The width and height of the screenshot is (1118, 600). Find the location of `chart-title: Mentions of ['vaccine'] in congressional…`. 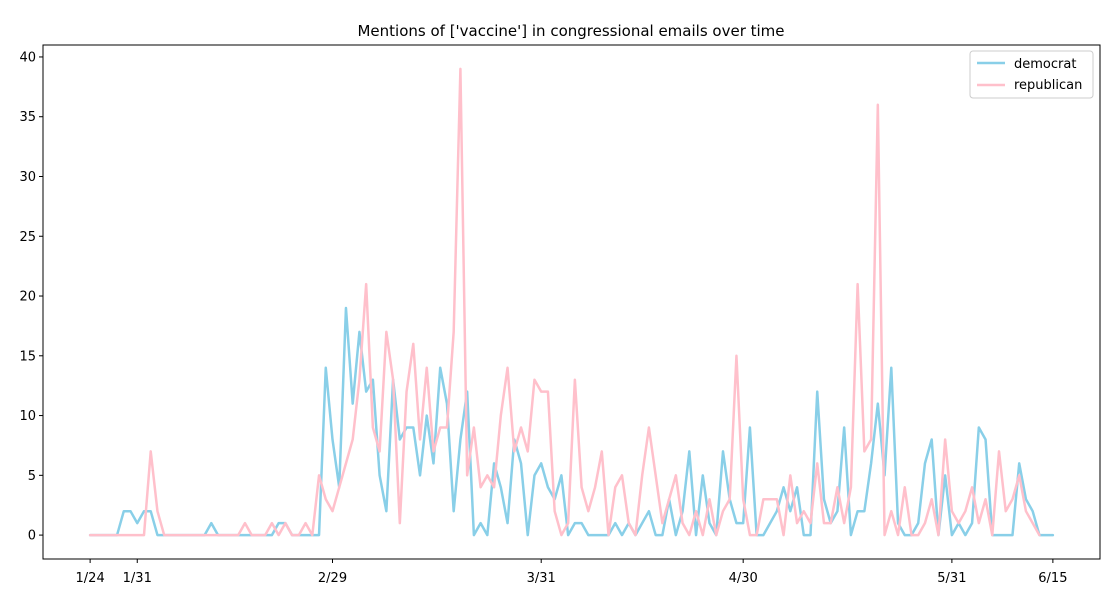

chart-title: Mentions of ['vaccine'] in congressional… is located at coordinates (570, 31).